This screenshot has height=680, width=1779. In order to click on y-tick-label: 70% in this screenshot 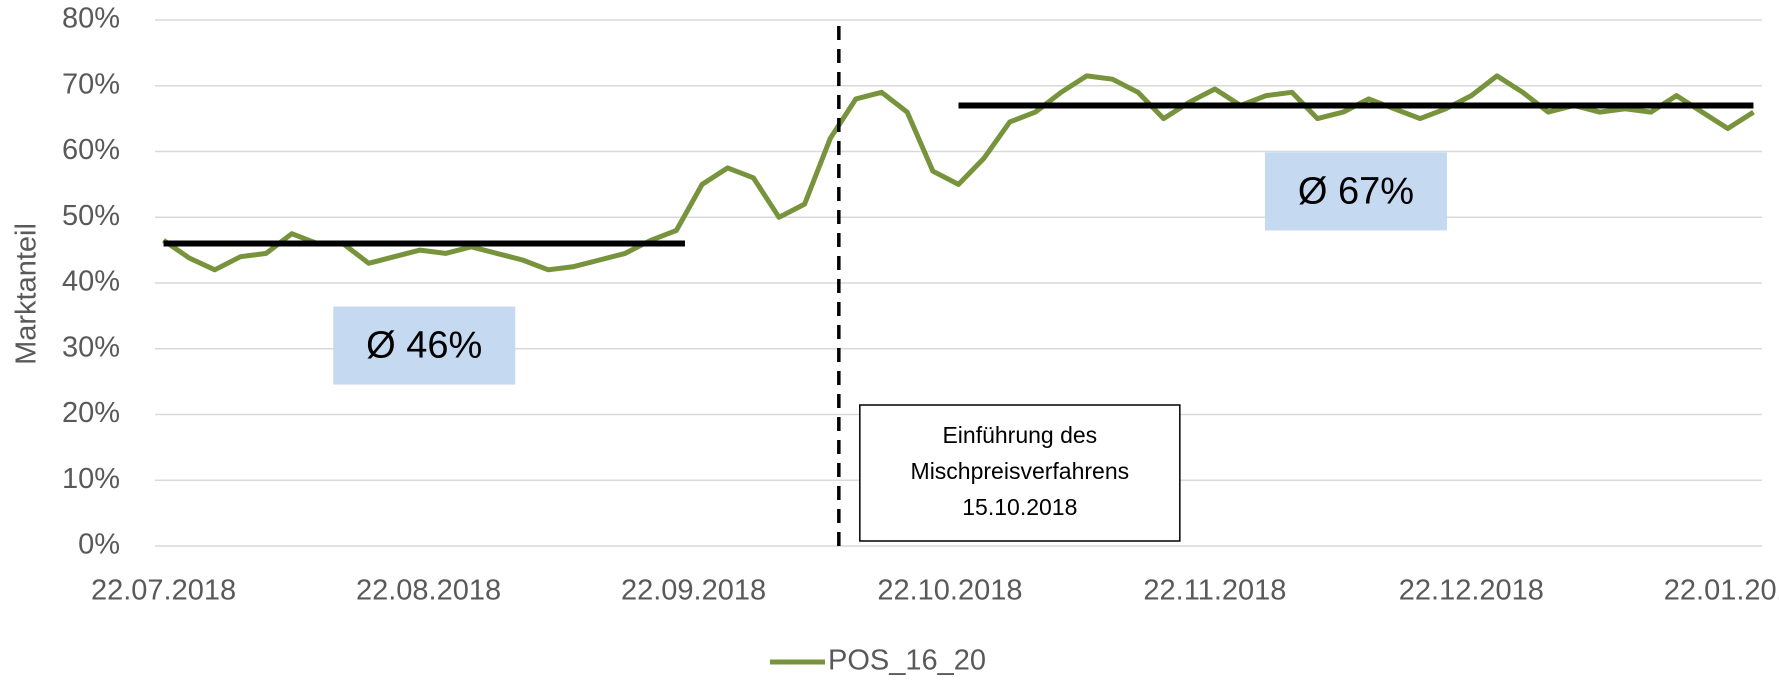, I will do `click(91, 84)`.